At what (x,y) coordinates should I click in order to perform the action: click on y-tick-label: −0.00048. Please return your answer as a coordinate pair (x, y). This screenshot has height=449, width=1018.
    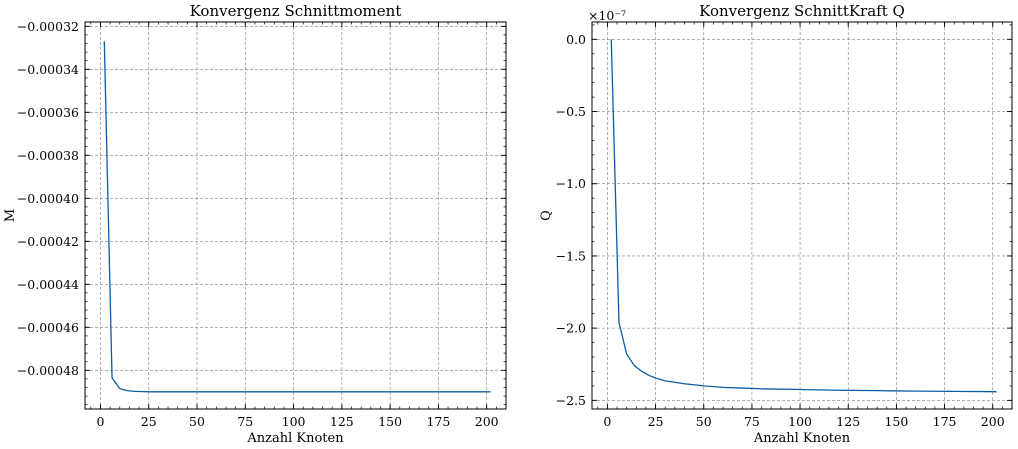
    Looking at the image, I should click on (48, 370).